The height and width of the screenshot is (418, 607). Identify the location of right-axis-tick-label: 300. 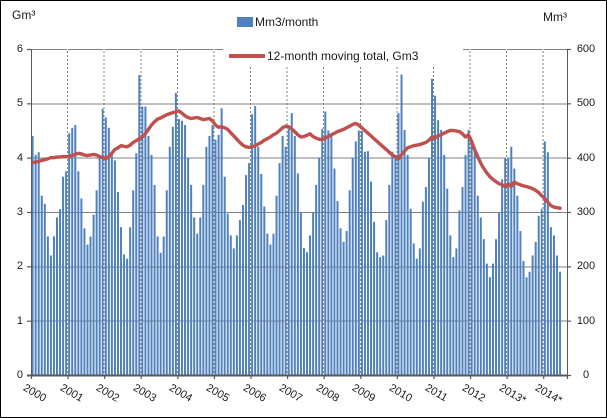
(586, 212).